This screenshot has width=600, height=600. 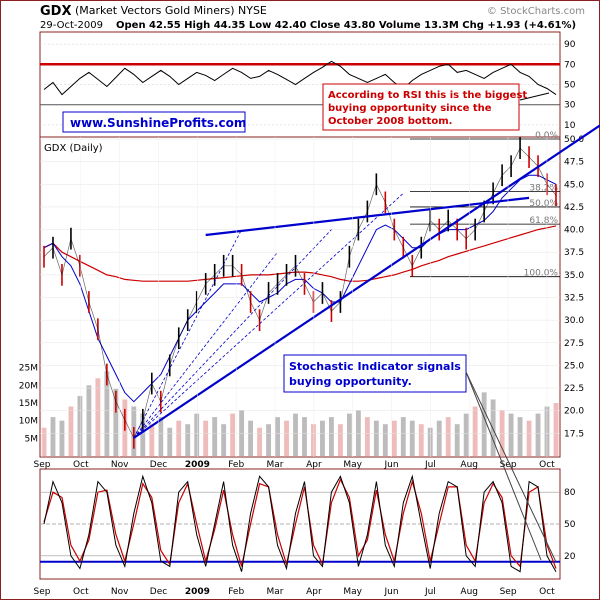 I want to click on x-tick-label-bottom: Aug, so click(x=469, y=592).